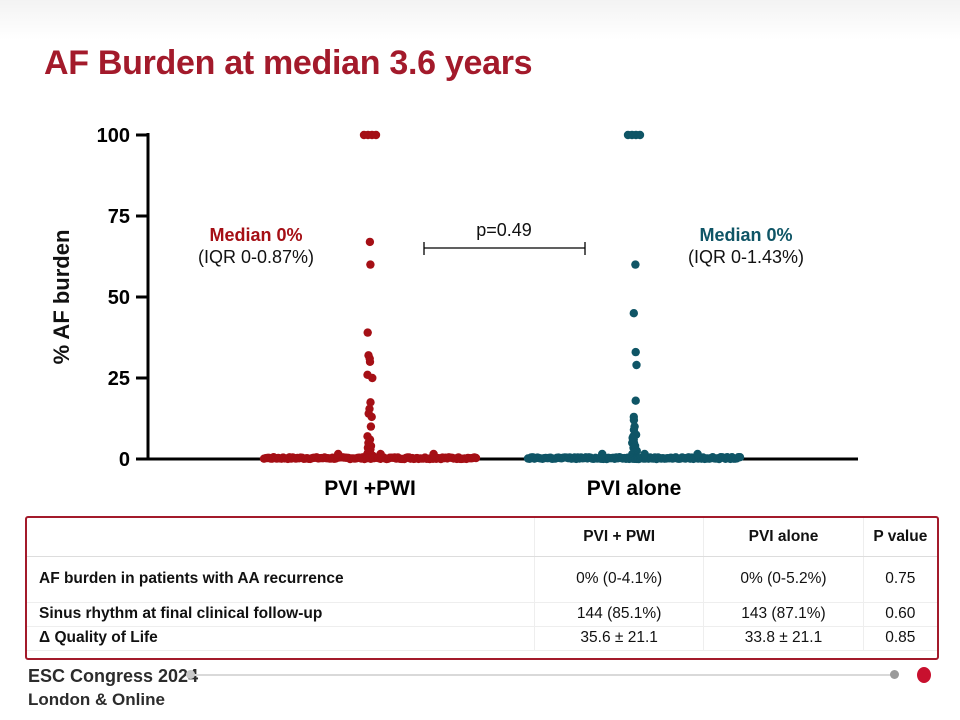  Describe the element at coordinates (618, 638) in the screenshot. I see `table-cell: 35.6 ± 21.1` at that location.